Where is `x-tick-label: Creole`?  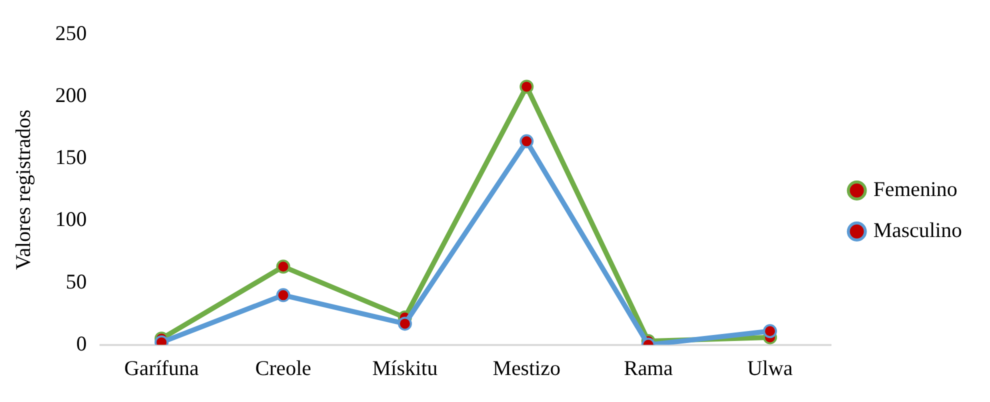
x-tick-label: Creole is located at coordinates (283, 368).